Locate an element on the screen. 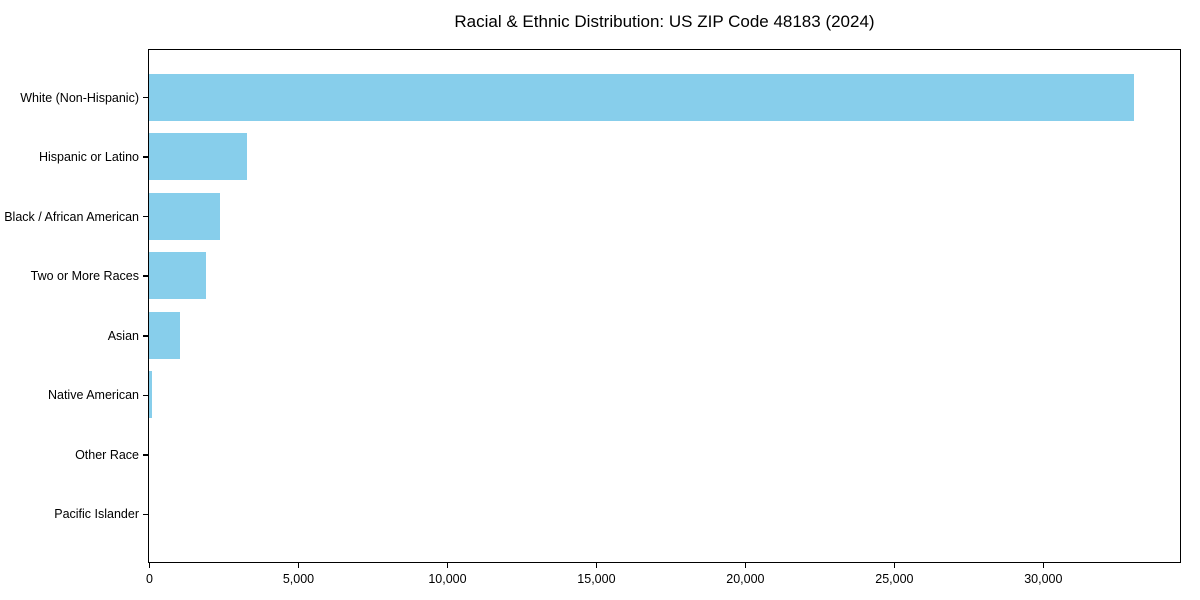 The width and height of the screenshot is (1200, 600). bar-hispanic-or-latino is located at coordinates (198, 157).